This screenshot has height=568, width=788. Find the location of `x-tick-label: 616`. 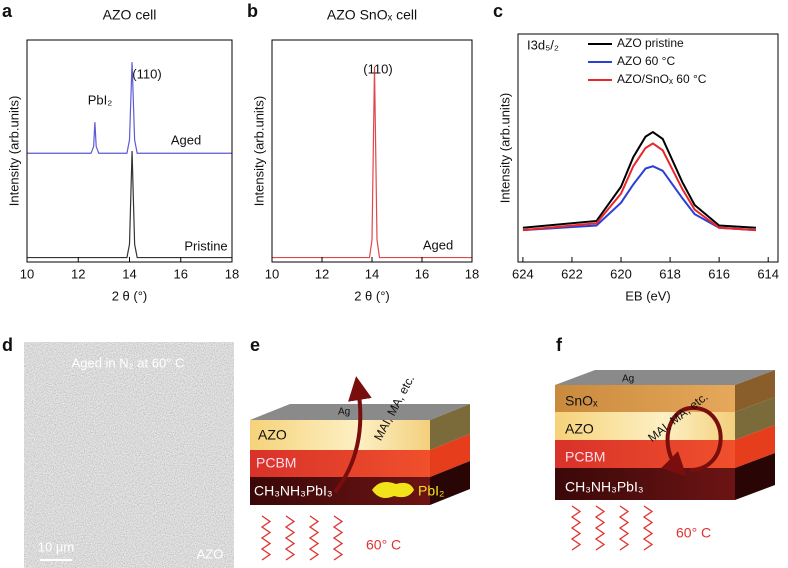

x-tick-label: 616 is located at coordinates (719, 273).